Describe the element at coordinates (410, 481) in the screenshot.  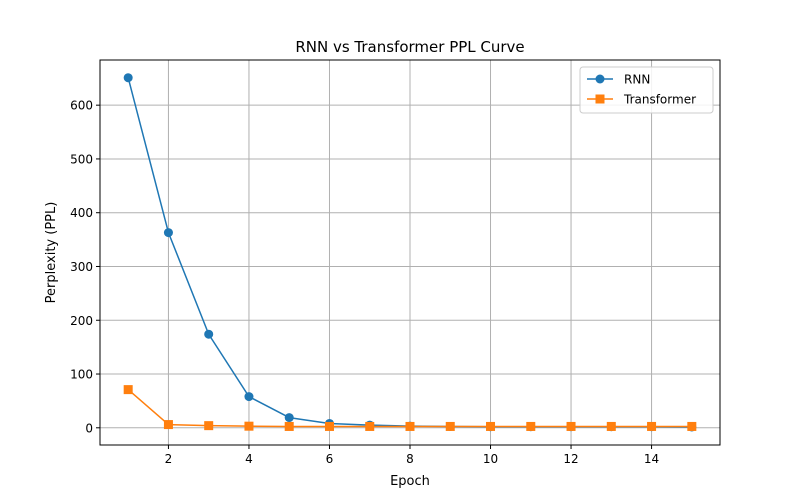
I see `x-axis-label: Epoch` at that location.